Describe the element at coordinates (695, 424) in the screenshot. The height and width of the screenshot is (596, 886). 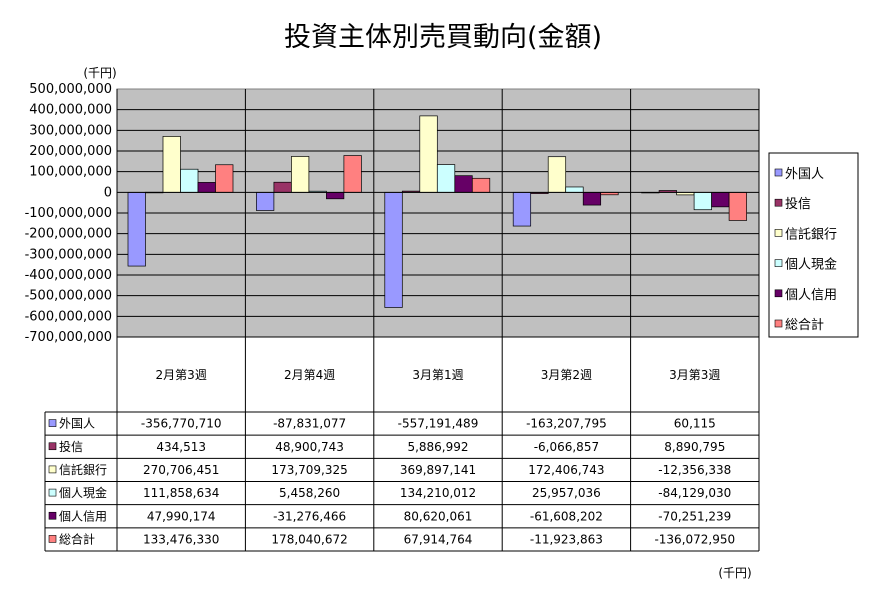
I see `table-cell-value: 60,115` at that location.